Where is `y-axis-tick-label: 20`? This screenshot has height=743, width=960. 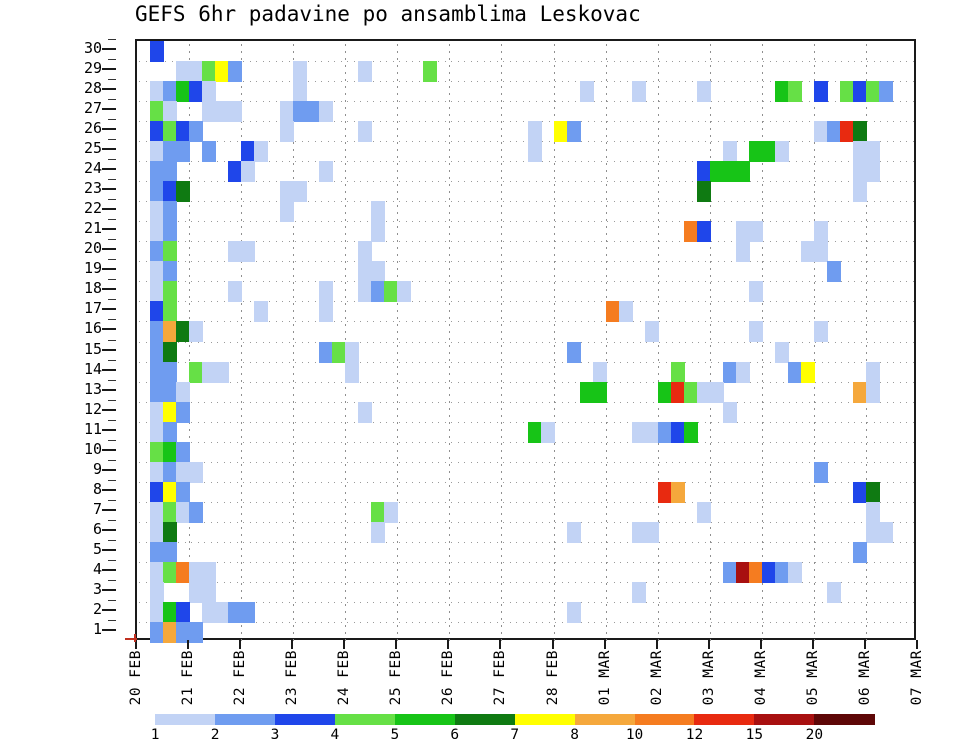
y-axis-tick-label: 20 is located at coordinates (92, 248).